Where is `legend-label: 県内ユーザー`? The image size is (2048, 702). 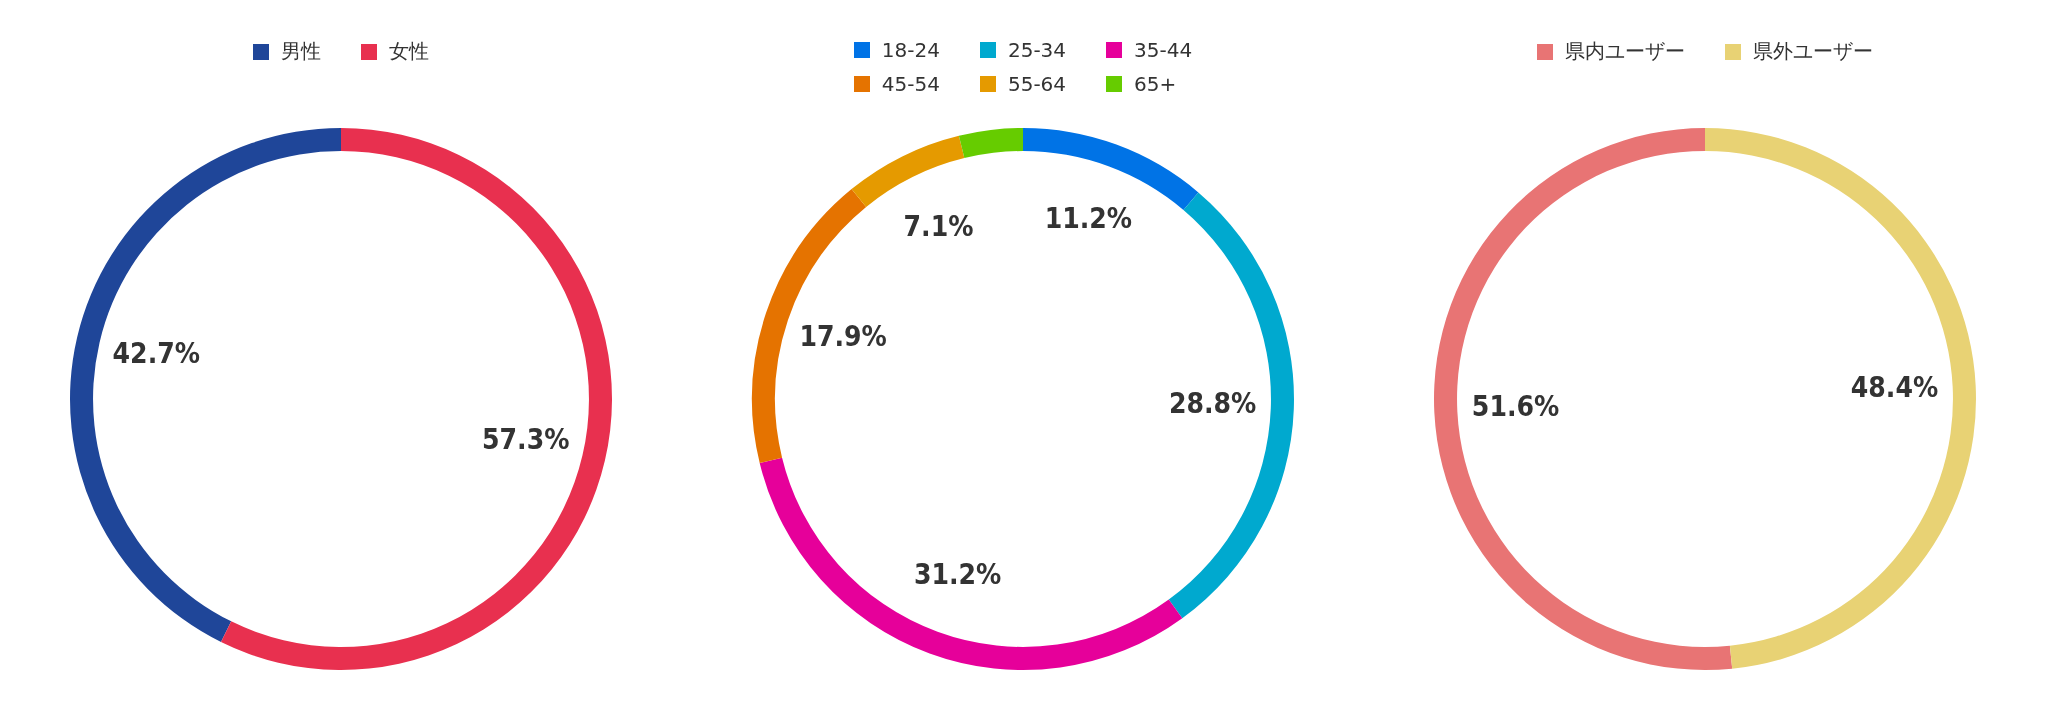 legend-label: 県内ユーザー is located at coordinates (1625, 51).